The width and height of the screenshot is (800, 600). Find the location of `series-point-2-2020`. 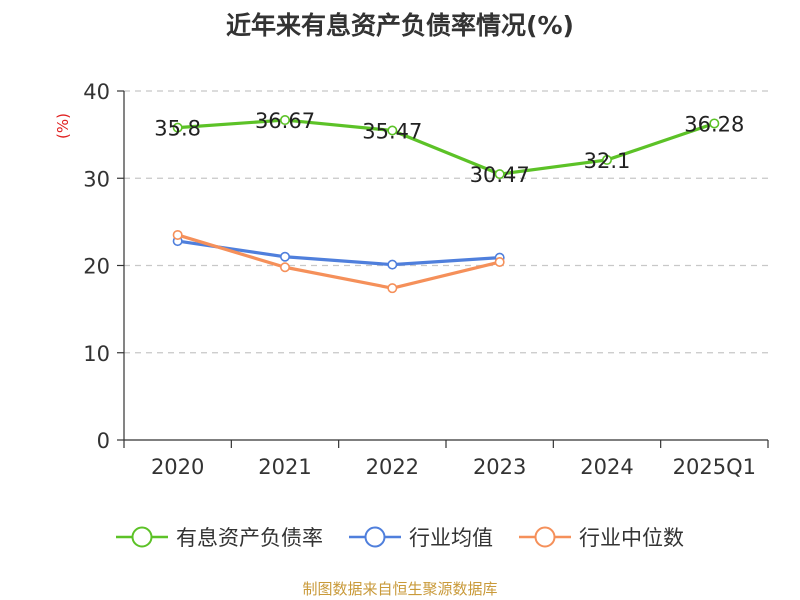

series-point-2-2020 is located at coordinates (177, 234).